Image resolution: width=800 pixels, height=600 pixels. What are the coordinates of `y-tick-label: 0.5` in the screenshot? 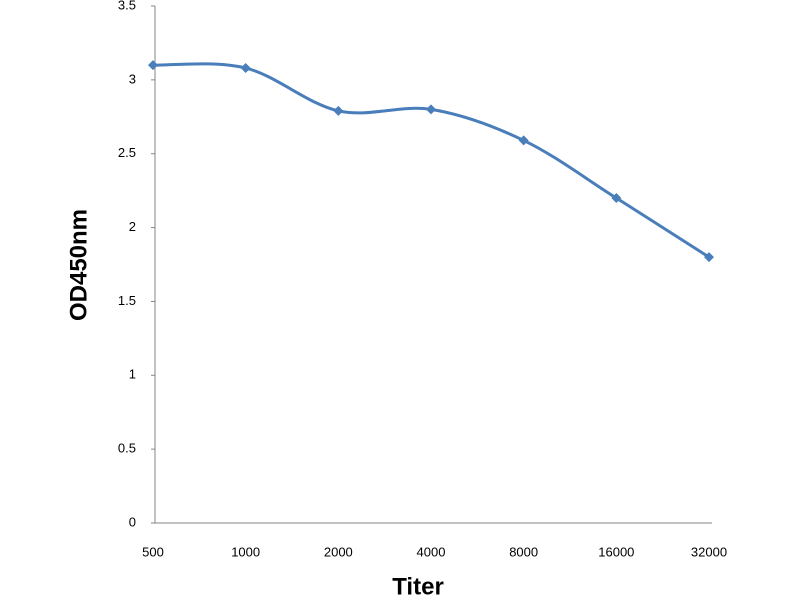 It's located at (127, 448).